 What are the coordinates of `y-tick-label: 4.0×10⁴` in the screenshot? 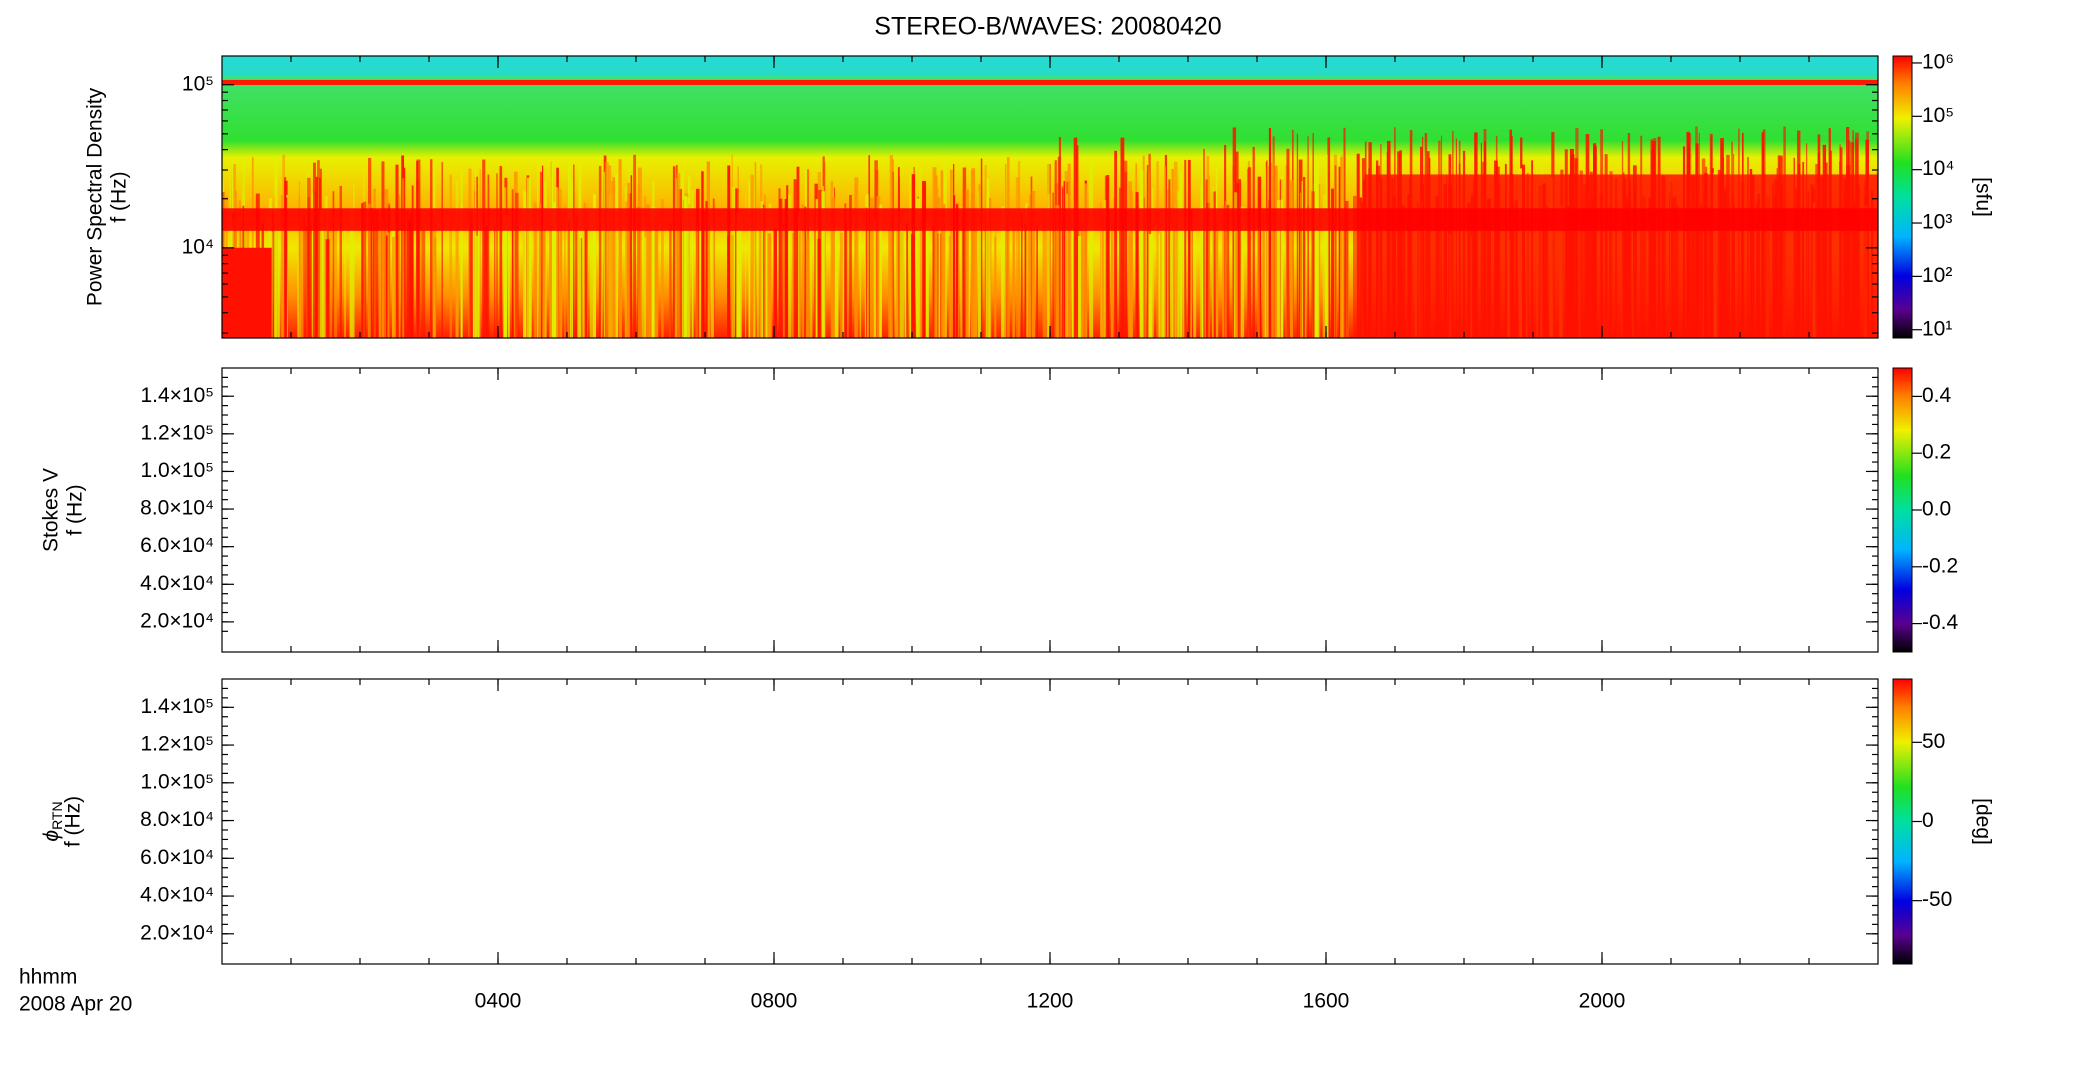 It's located at (177, 583).